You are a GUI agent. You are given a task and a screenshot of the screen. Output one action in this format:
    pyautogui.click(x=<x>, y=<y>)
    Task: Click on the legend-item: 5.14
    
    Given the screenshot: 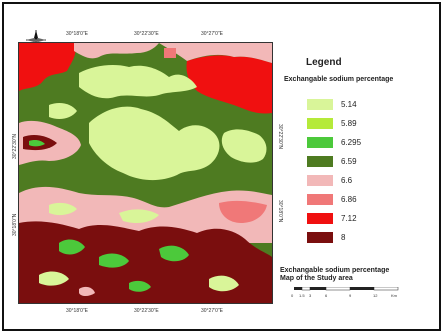 What is the action you would take?
    pyautogui.click(x=334, y=104)
    